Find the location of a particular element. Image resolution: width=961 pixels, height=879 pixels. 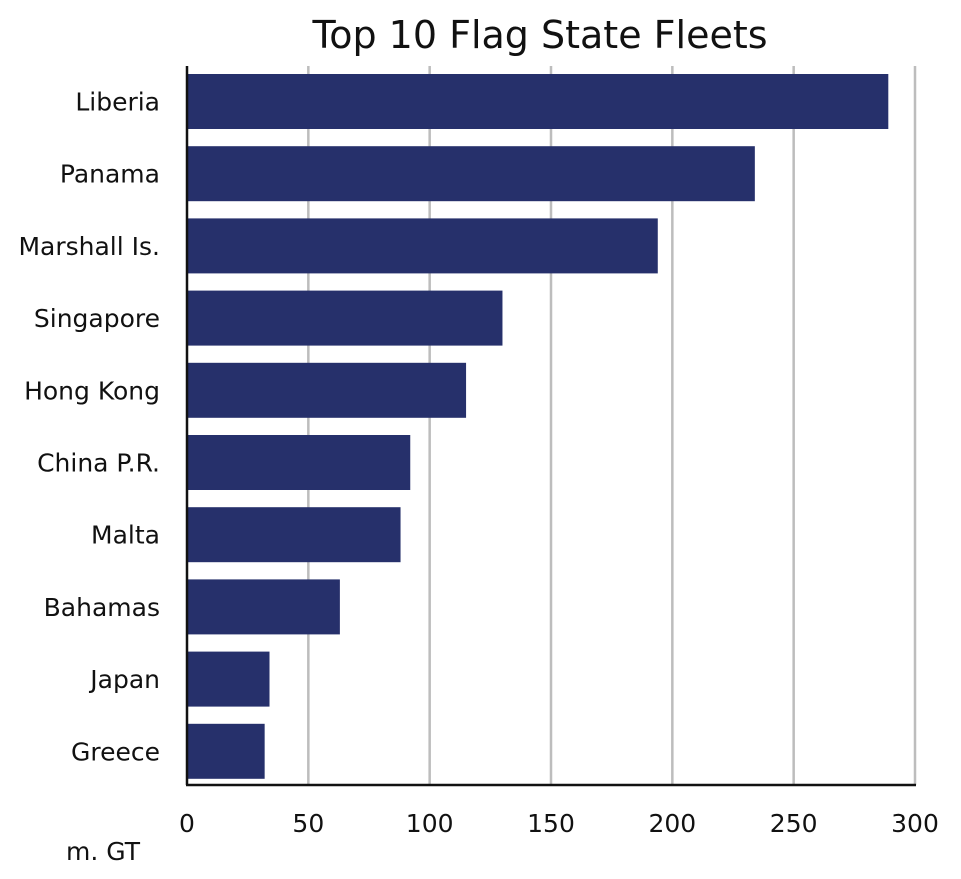

bar-liberia is located at coordinates (538, 101).